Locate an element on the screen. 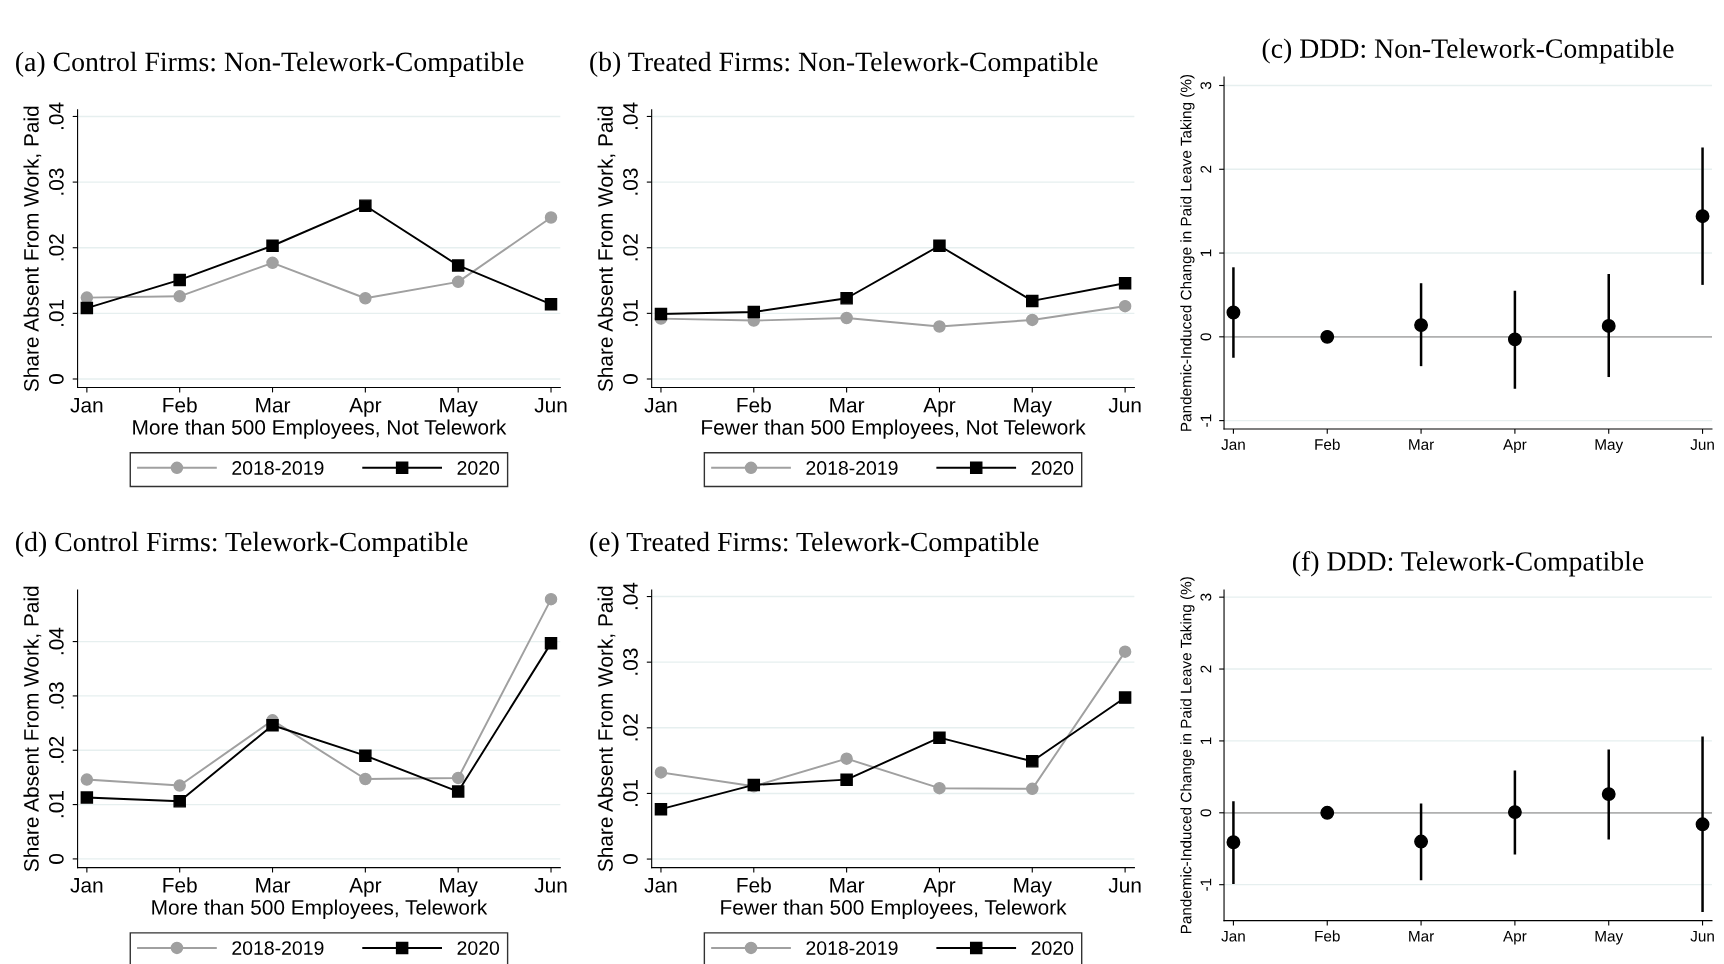  y-tick-label: 3 is located at coordinates (1206, 597).